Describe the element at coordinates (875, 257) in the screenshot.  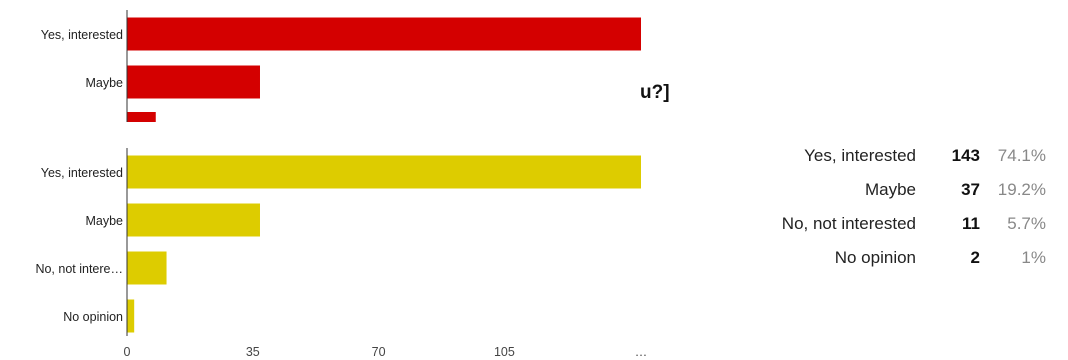
I see `summary-label: No opinion` at that location.